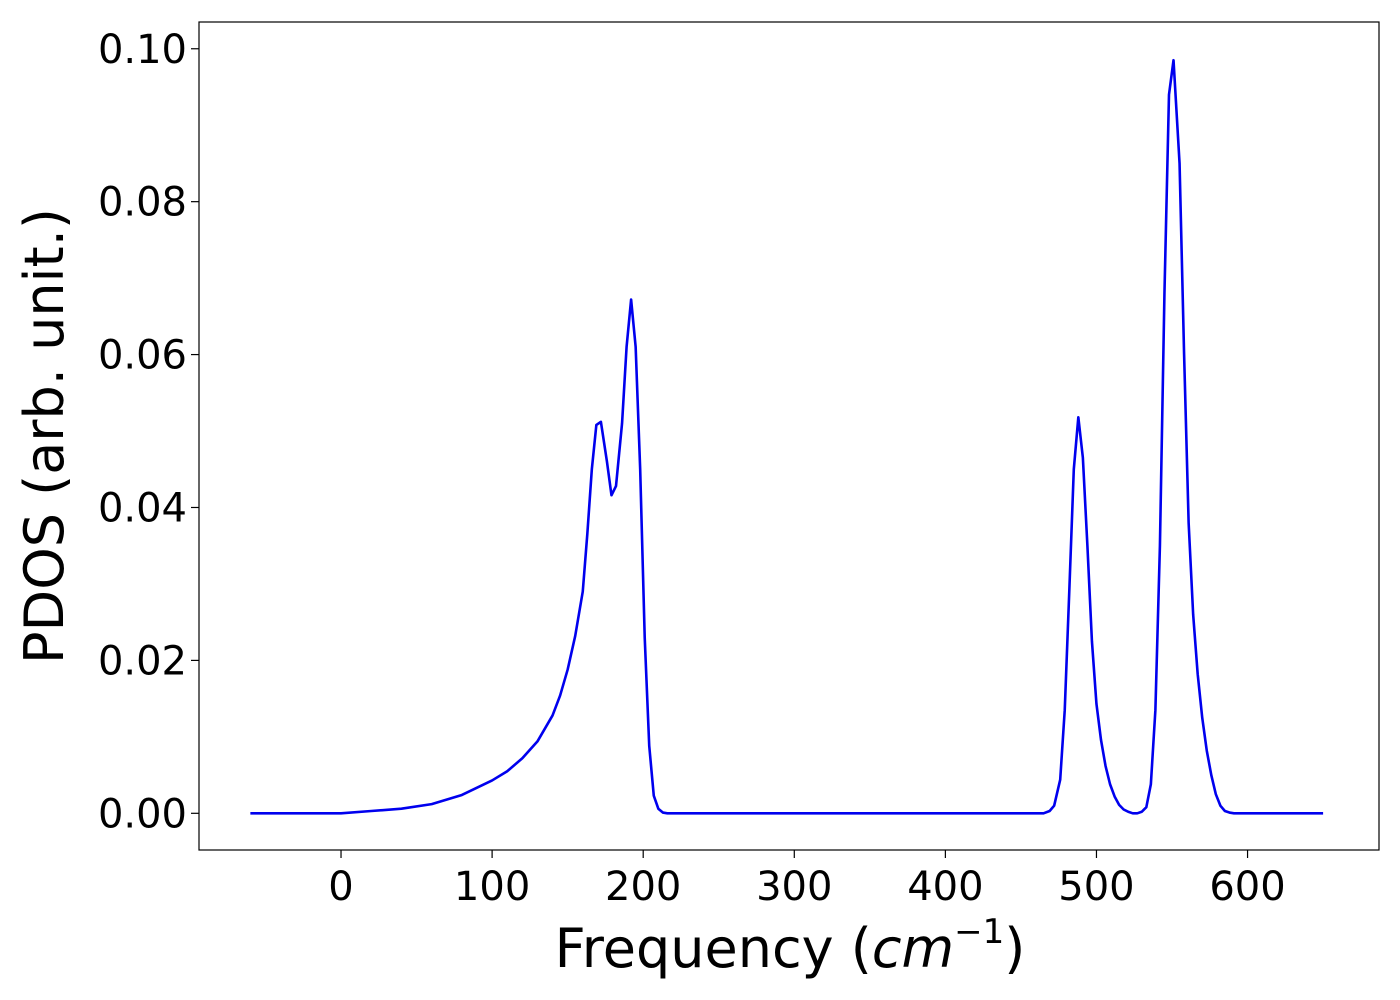 This screenshot has height=1000, width=1400. I want to click on y-axis-label: PDOS (arb. unit.), so click(44, 436).